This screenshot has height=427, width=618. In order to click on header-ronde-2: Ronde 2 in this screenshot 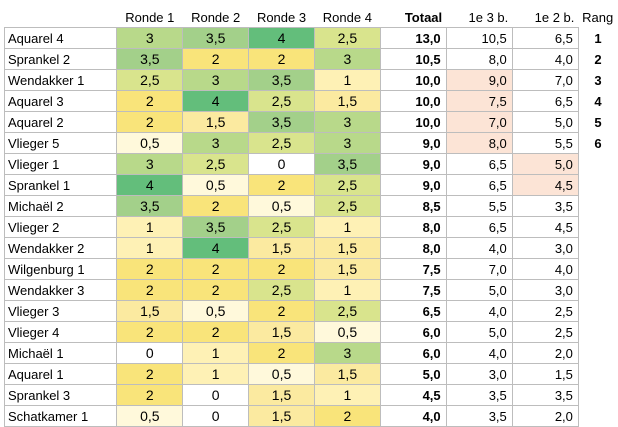, I will do `click(215, 17)`.